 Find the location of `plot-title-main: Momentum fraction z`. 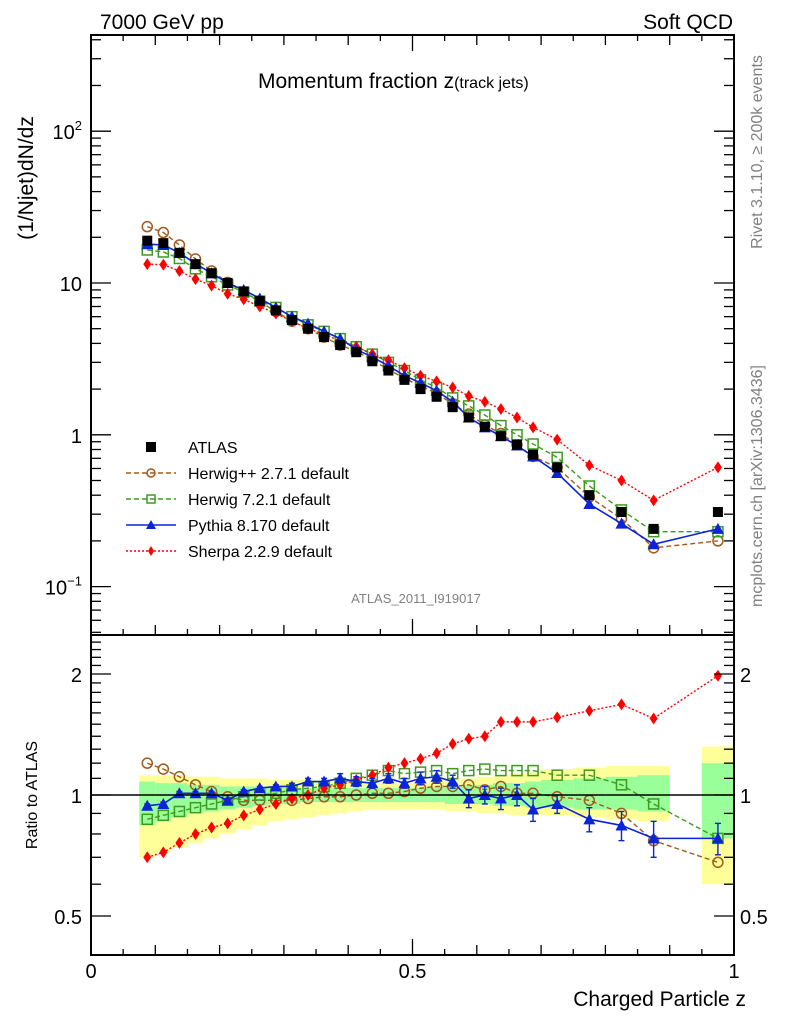

plot-title-main: Momentum fraction z is located at coordinates (356, 81).